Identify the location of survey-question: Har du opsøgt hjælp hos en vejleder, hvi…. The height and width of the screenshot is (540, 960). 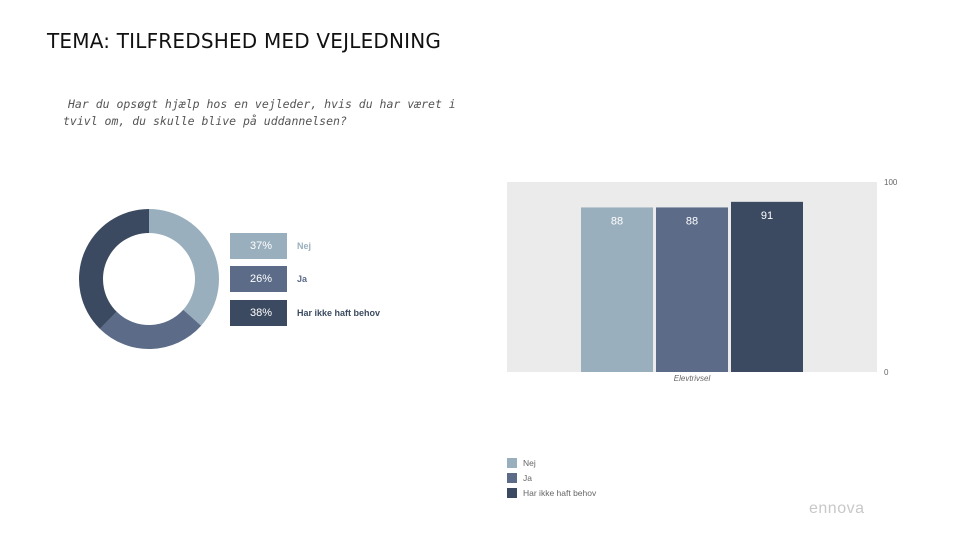
(265, 113).